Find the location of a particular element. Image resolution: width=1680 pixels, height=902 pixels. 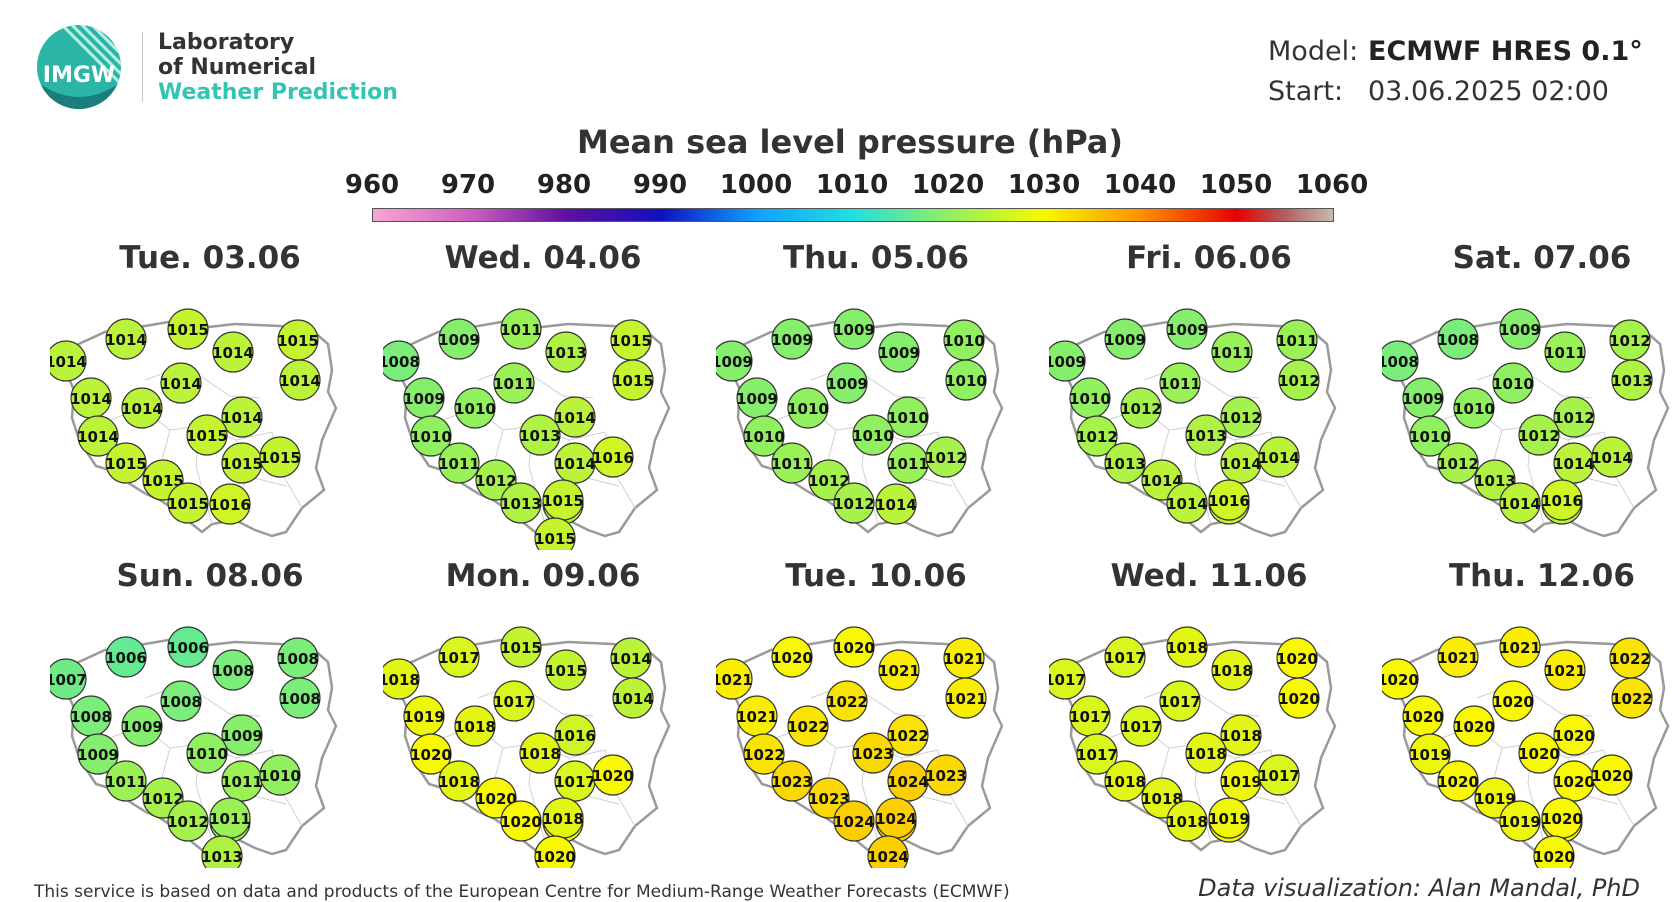

station-value: 1017 is located at coordinates (1097, 755).